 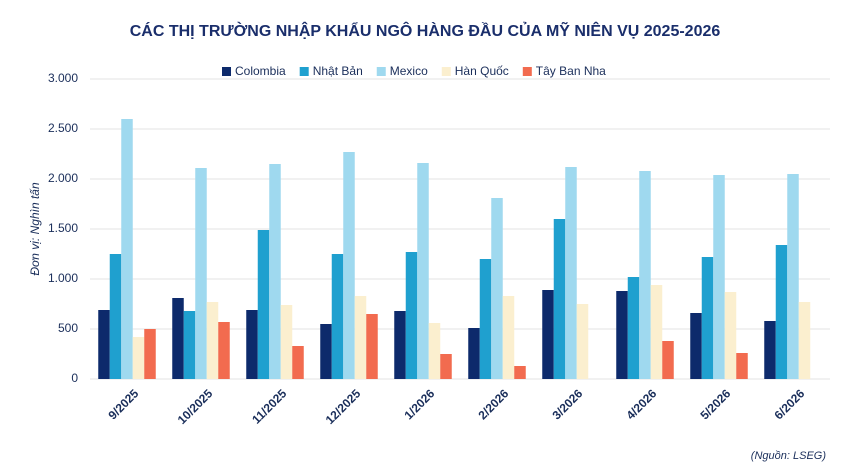 I want to click on y-tick-label: 3.000, so click(x=63, y=78).